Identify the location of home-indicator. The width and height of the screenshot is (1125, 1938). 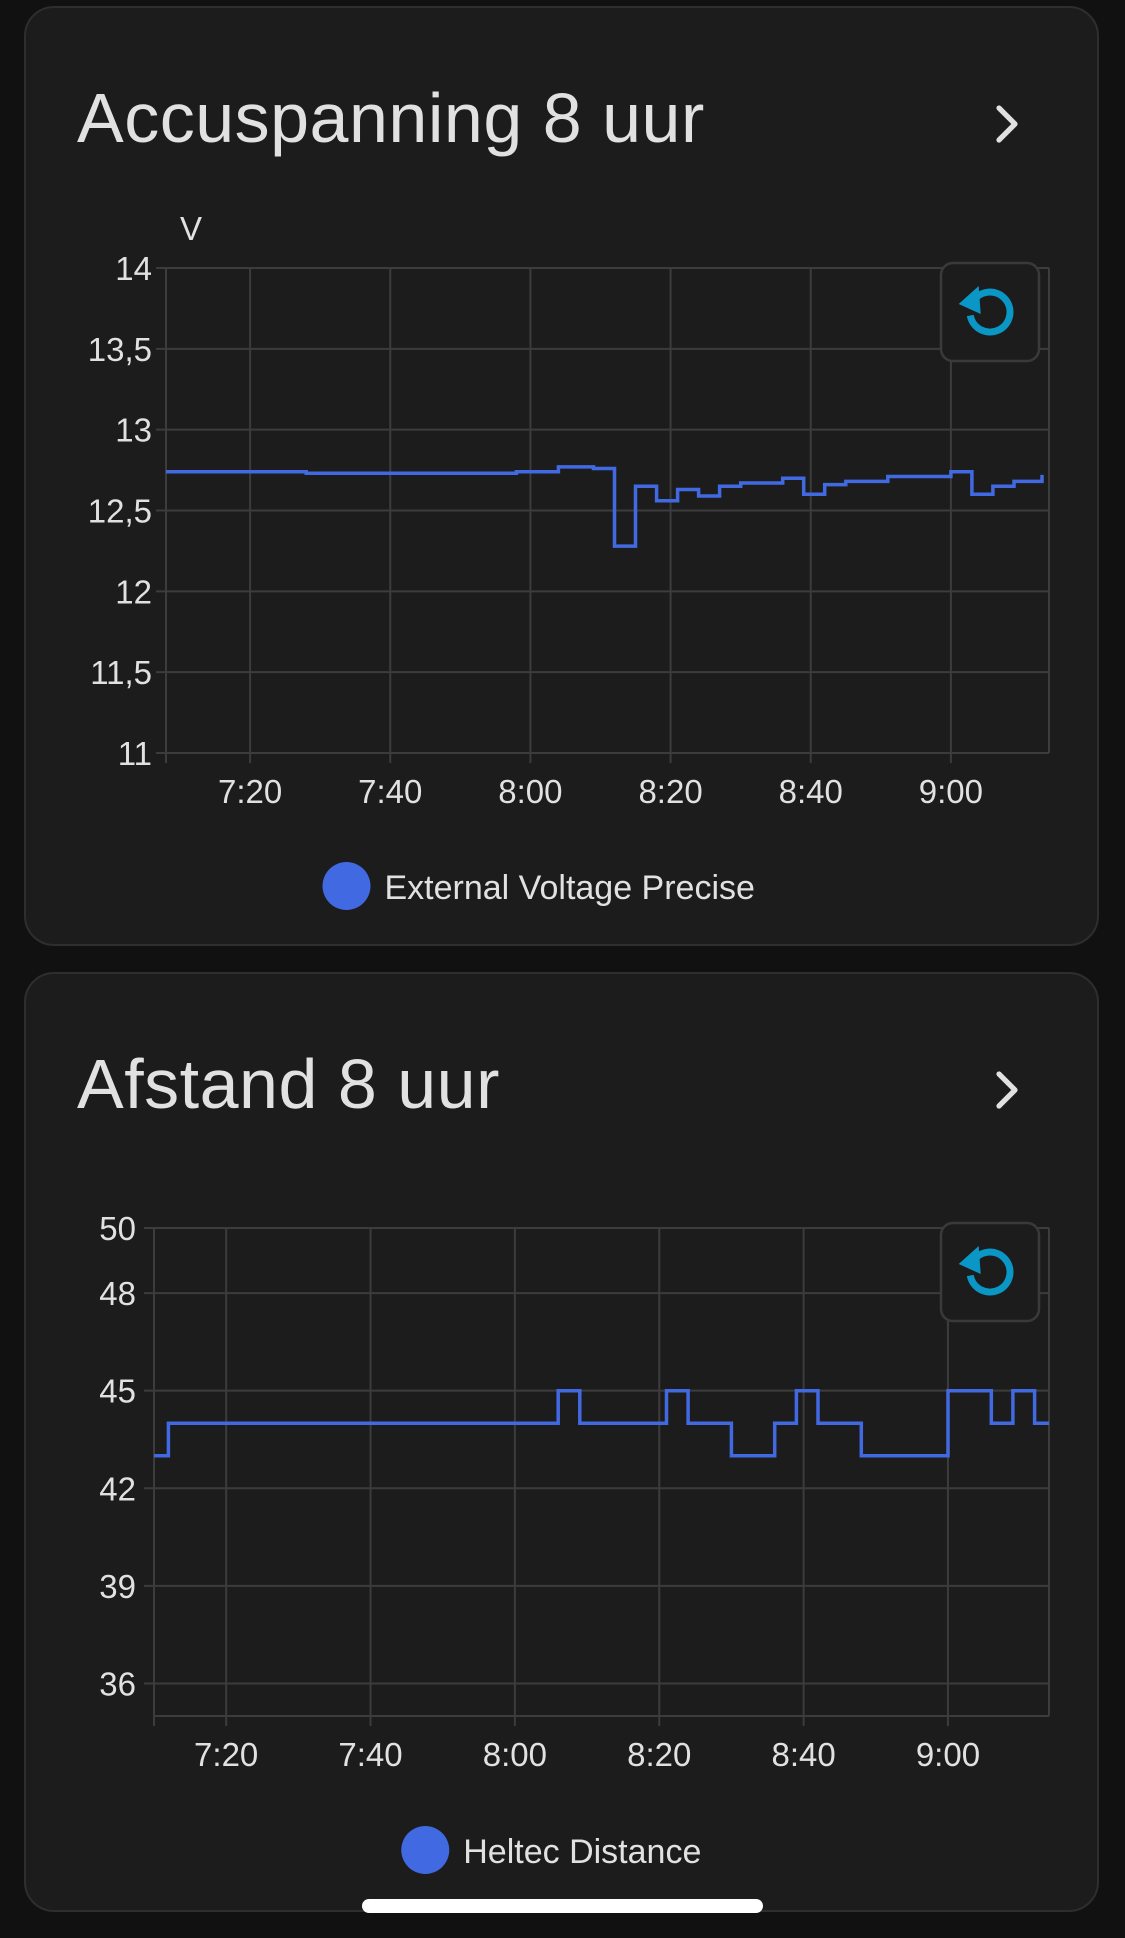
(562, 1906).